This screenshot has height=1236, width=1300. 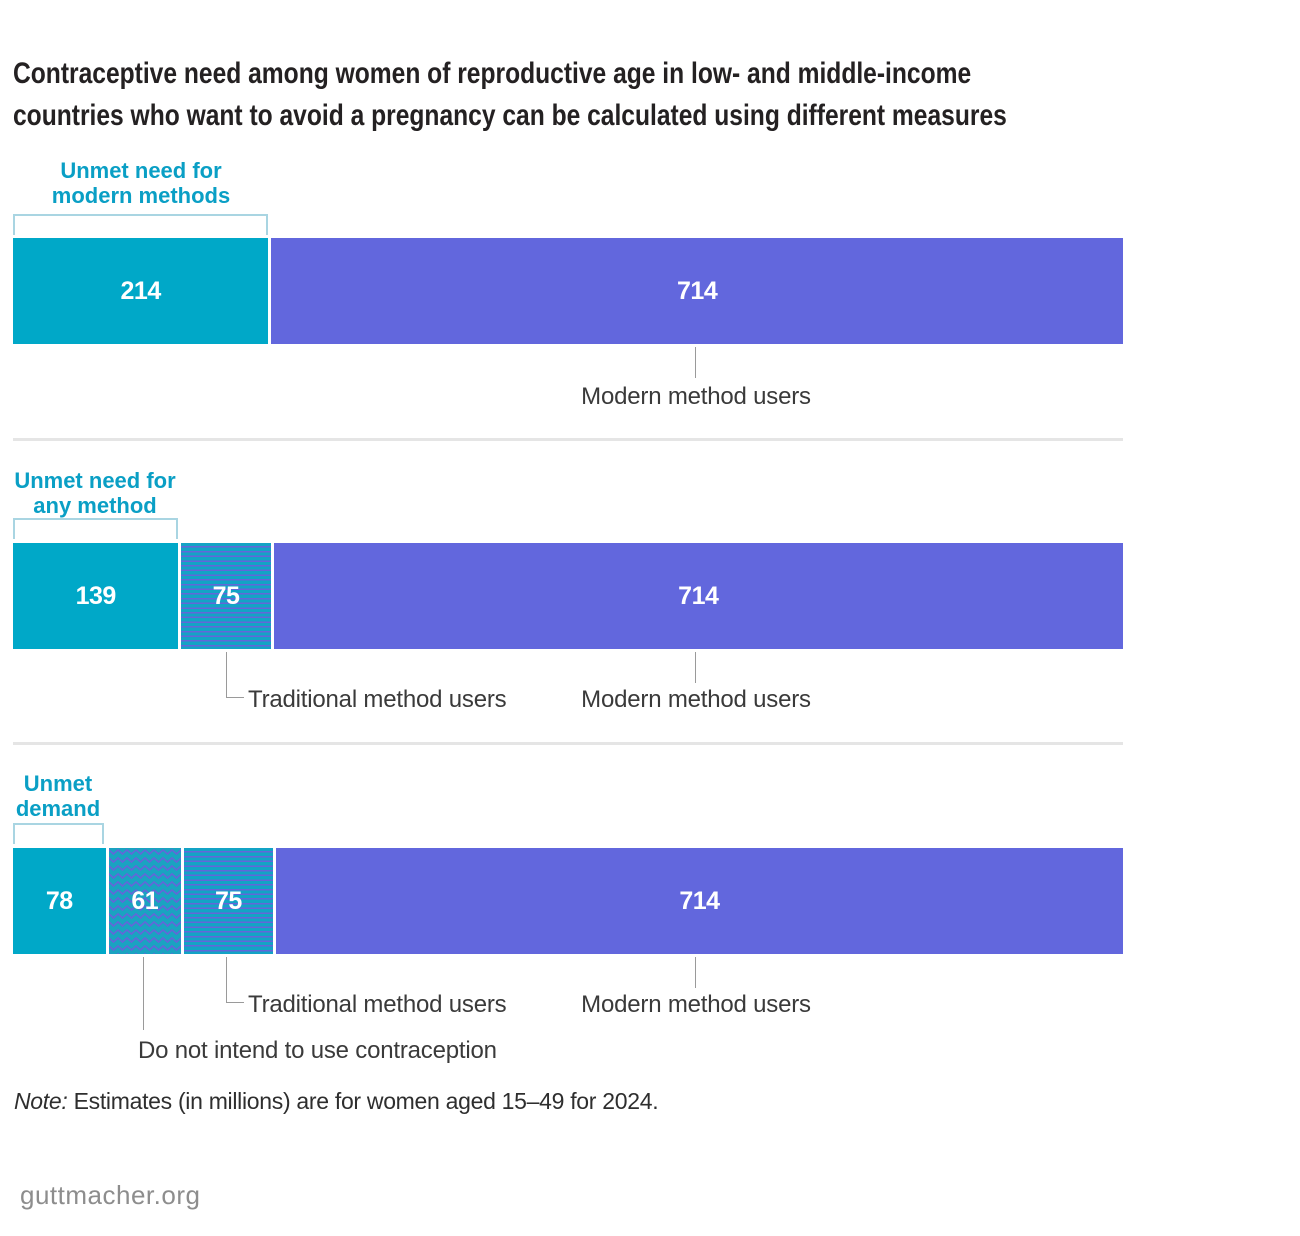 I want to click on bar2-measure-label-line2: any method, so click(x=95, y=505).